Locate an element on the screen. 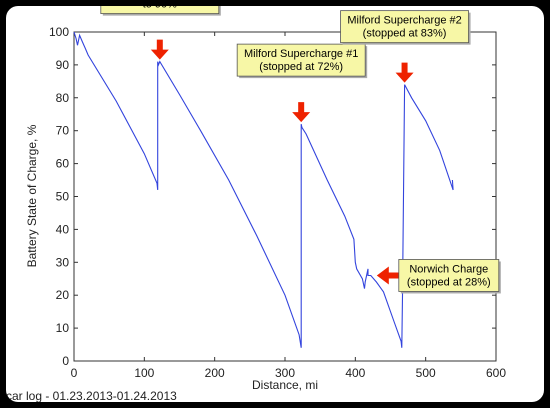  y-tick-label: 80 is located at coordinates (63, 98).